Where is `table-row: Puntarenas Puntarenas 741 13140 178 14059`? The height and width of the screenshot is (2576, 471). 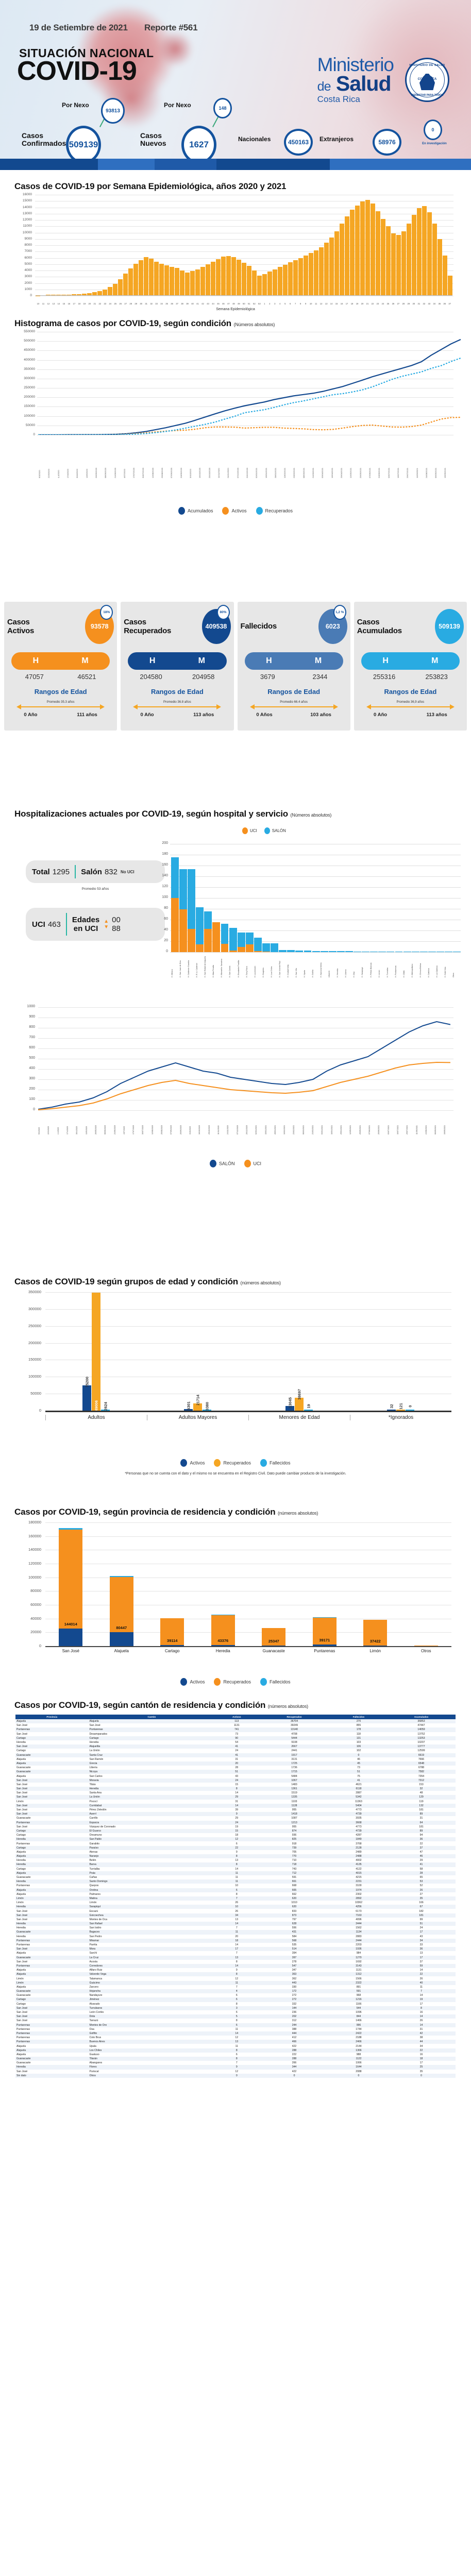 table-row: Puntarenas Puntarenas 741 13140 178 14059 is located at coordinates (235, 1729).